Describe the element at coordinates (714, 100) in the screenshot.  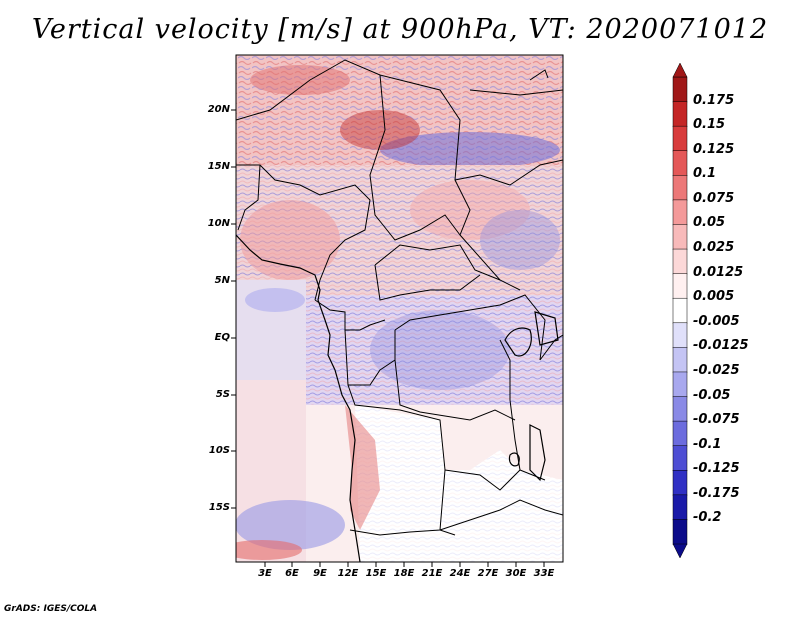
I see `colorbar-label: 0.175` at that location.